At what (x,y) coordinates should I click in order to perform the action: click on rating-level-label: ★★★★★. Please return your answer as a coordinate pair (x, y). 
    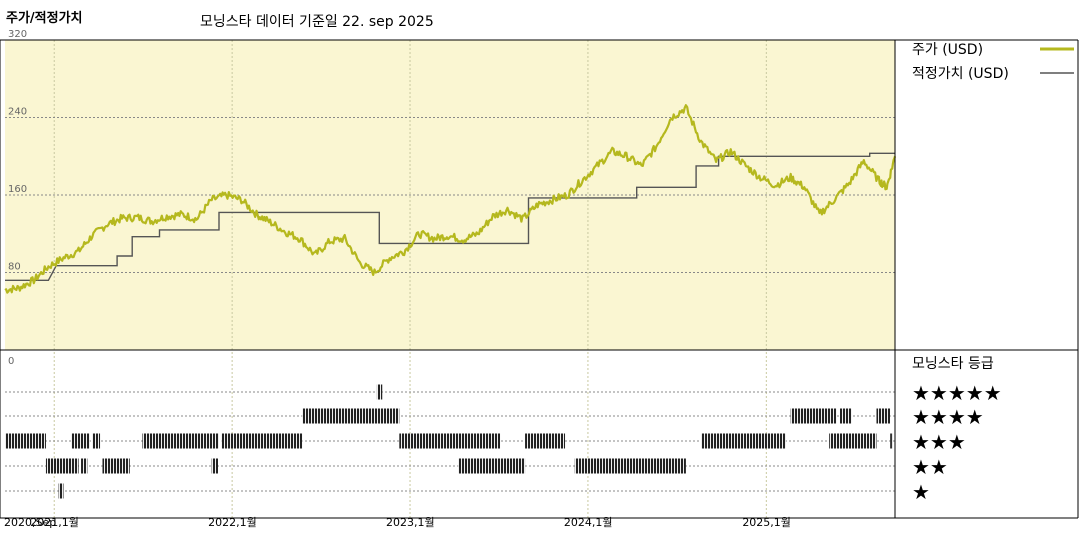
    Looking at the image, I should click on (957, 393).